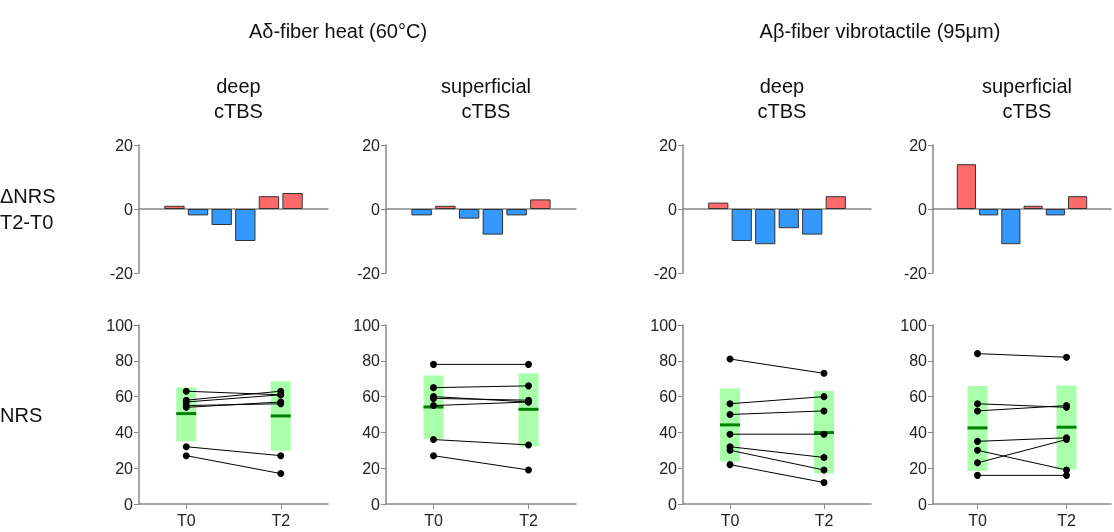 The width and height of the screenshot is (1114, 532). What do you see at coordinates (338, 31) in the screenshot?
I see `chart-title: Aδ-fiber heat (60°C)` at bounding box center [338, 31].